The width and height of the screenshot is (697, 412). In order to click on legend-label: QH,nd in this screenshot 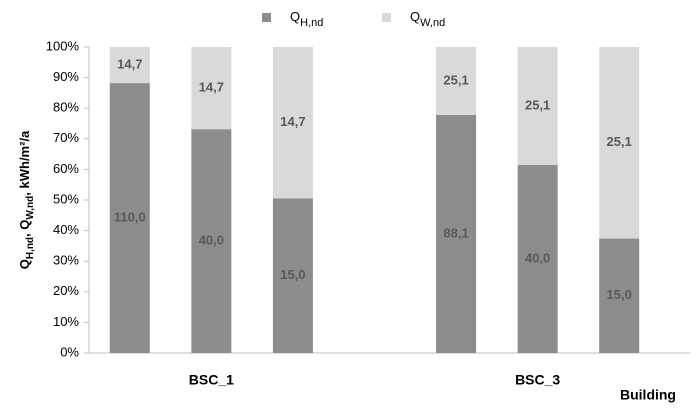, I will do `click(306, 18)`.